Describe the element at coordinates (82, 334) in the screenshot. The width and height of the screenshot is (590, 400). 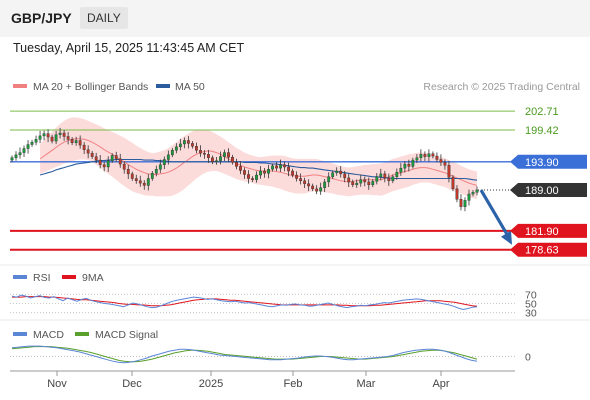
I see `legend-swatch-macd-signal` at that location.